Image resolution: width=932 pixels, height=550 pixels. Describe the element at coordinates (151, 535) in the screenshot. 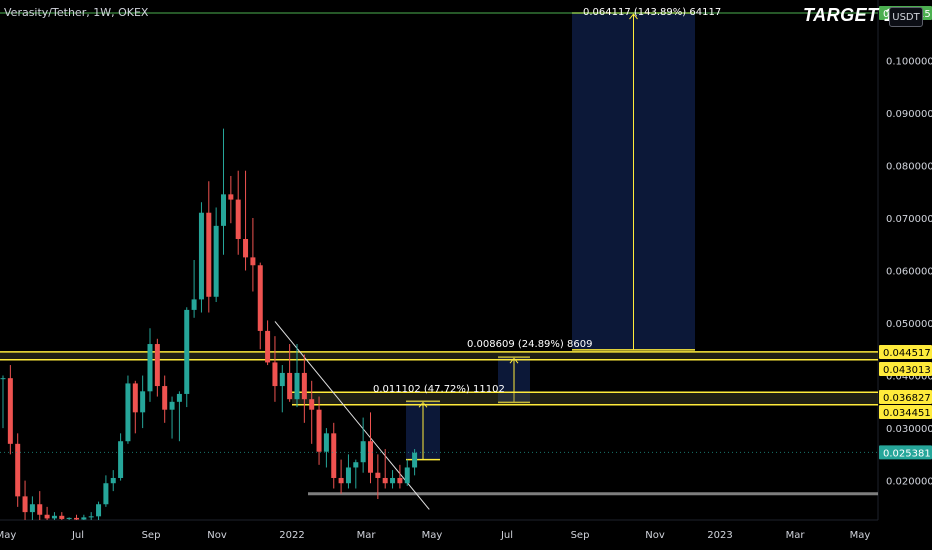

I see `x-tick-label: Sep` at that location.